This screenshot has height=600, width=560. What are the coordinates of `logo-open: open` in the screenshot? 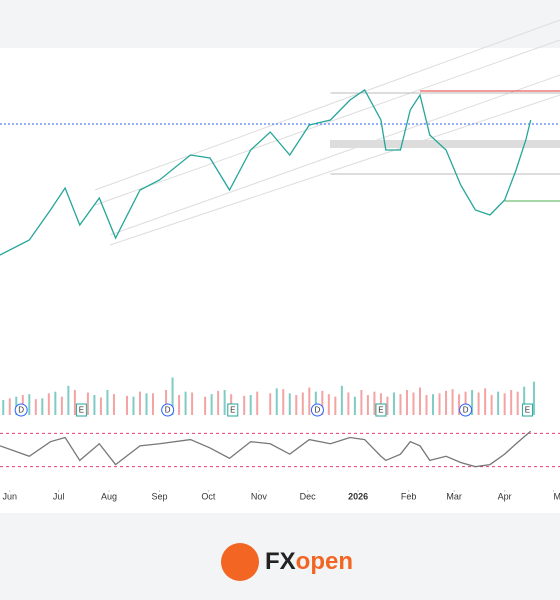 It's located at (324, 561).